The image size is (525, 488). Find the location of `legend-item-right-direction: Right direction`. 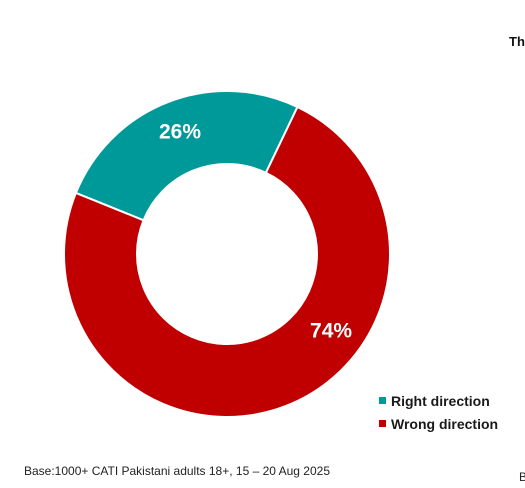

legend-item-right-direction: Right direction is located at coordinates (438, 400).